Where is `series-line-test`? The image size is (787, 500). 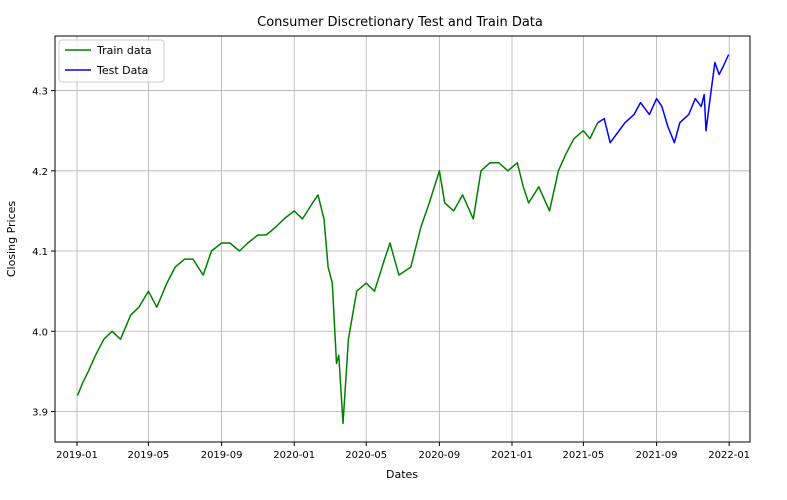
series-line-test is located at coordinates (663, 99).